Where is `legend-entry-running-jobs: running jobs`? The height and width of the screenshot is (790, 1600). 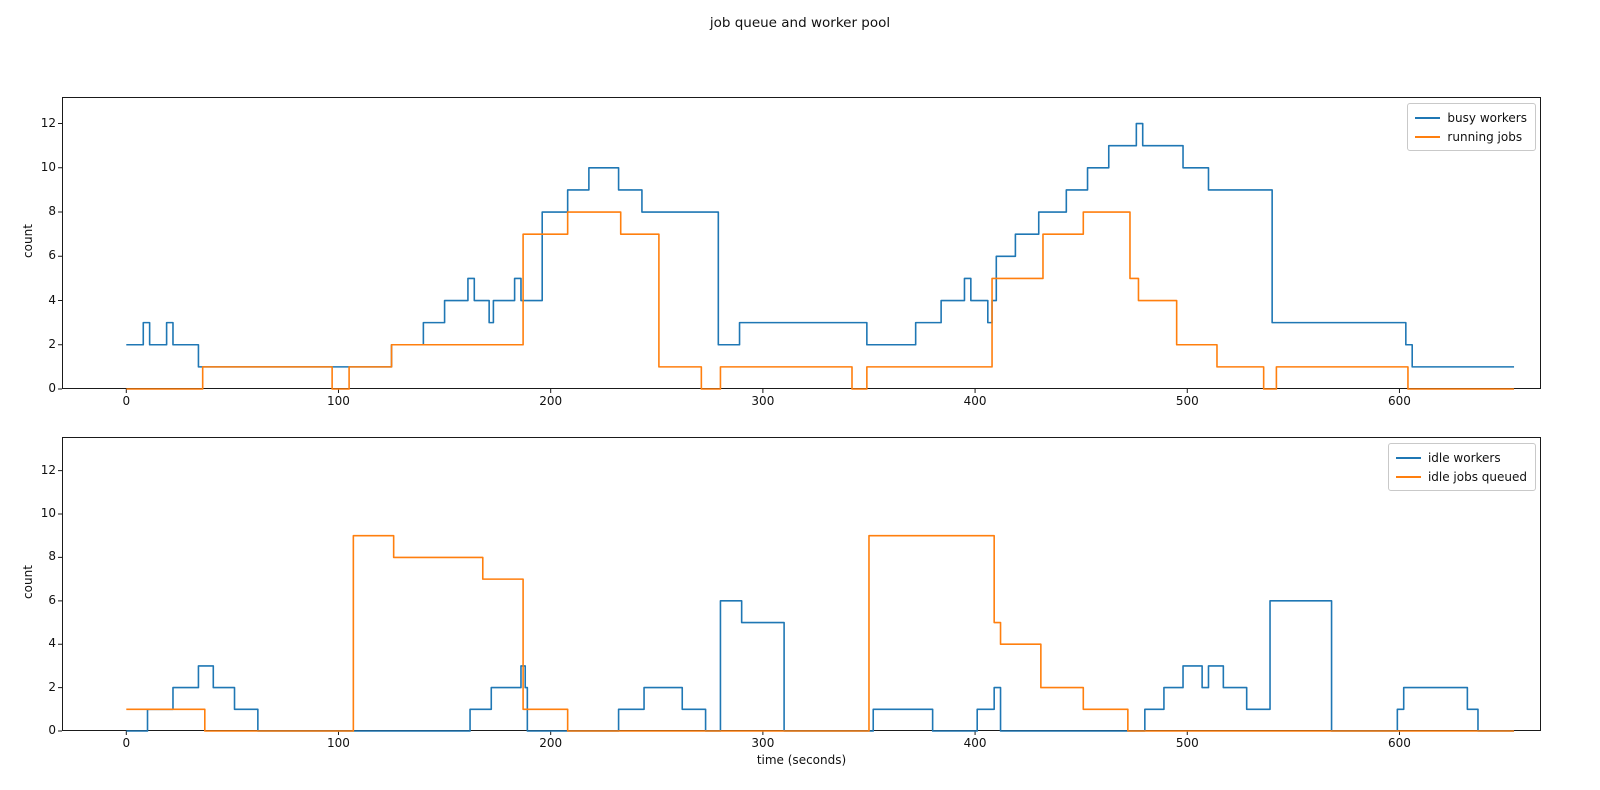 legend-entry-running-jobs: running jobs is located at coordinates (1471, 136).